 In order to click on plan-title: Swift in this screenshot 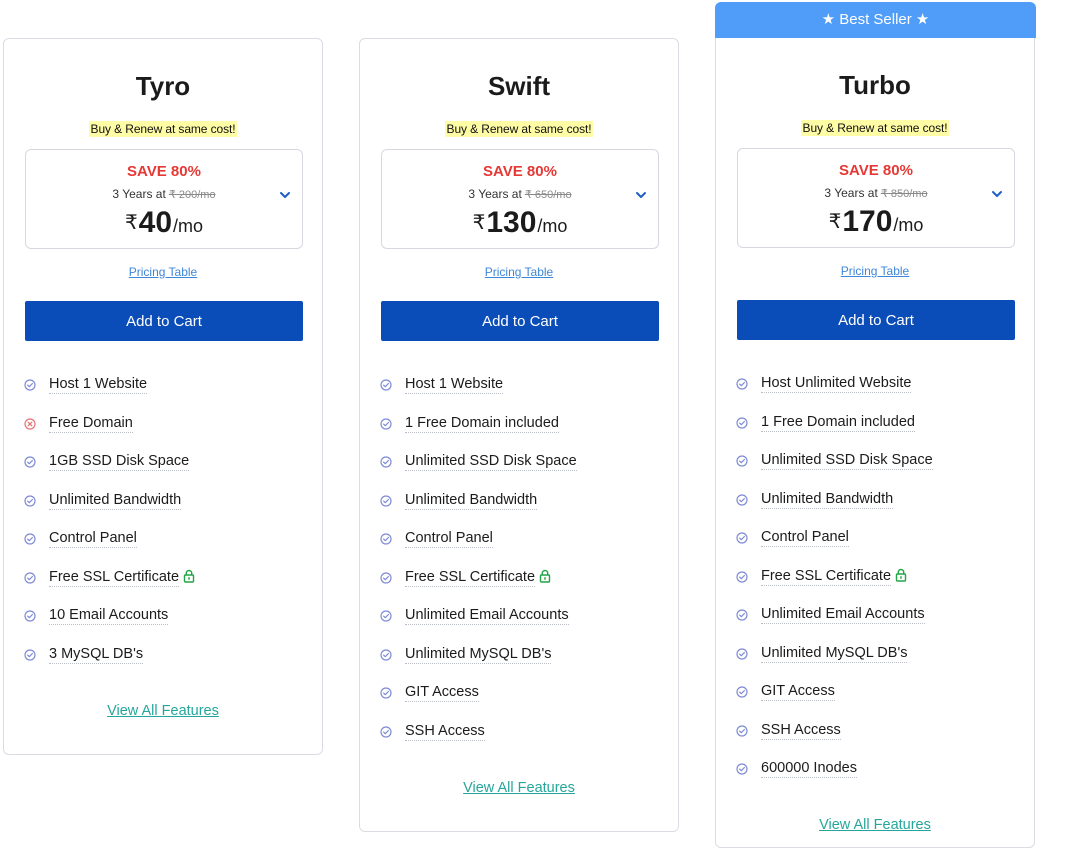, I will do `click(519, 86)`.